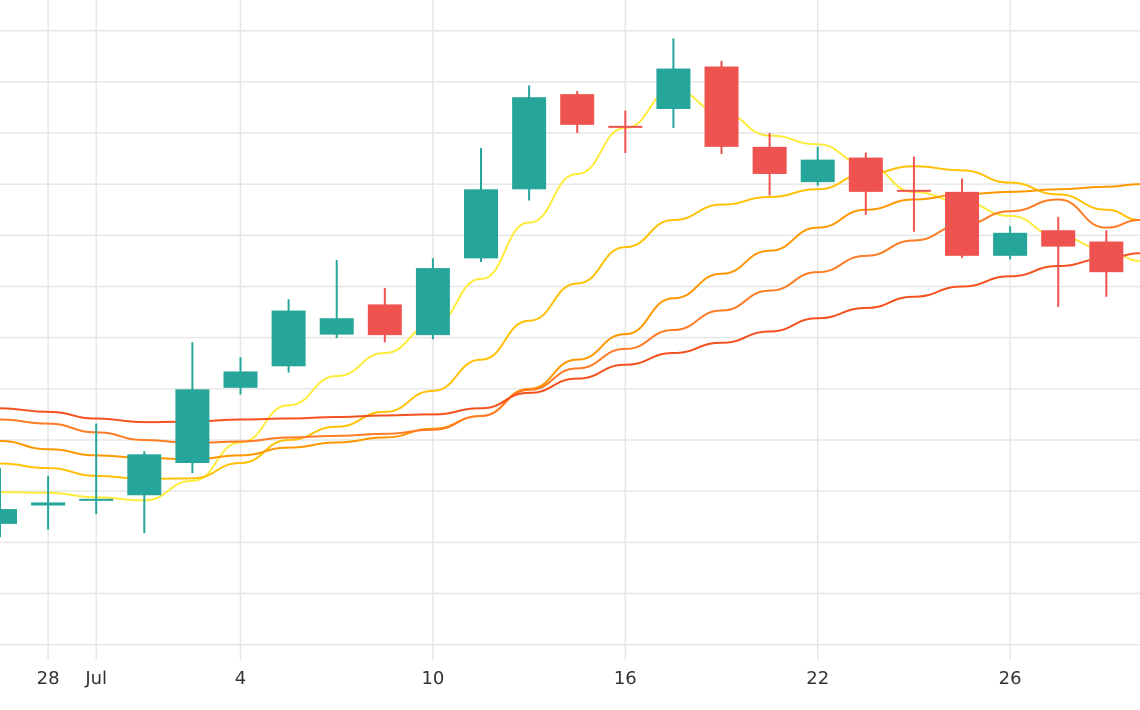 Image resolution: width=1140 pixels, height=710 pixels. What do you see at coordinates (240, 678) in the screenshot?
I see `x-tick-label: 4` at bounding box center [240, 678].